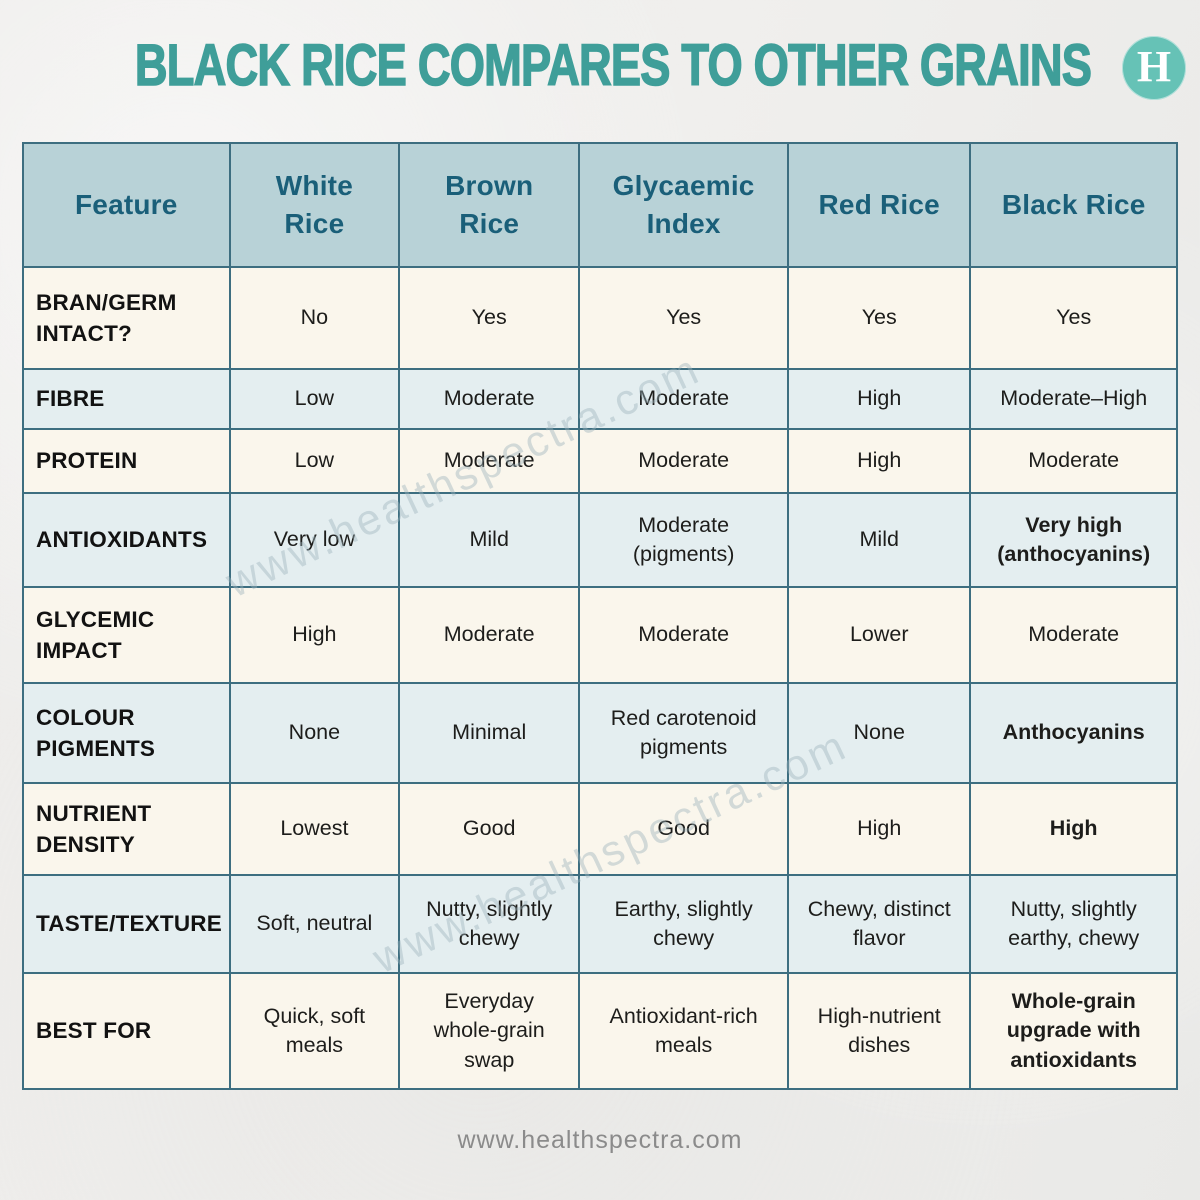 The height and width of the screenshot is (1200, 1200). What do you see at coordinates (126, 1031) in the screenshot?
I see `feature-label: BEST FOR` at bounding box center [126, 1031].